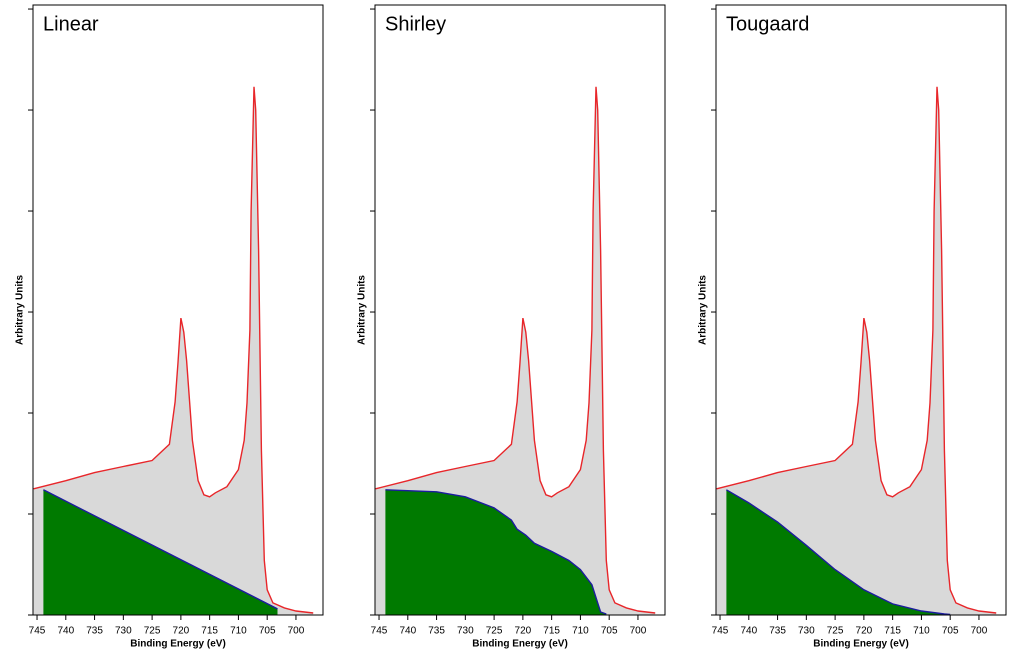 This screenshot has height=652, width=1024. I want to click on panel-title: Shirley, so click(415, 24).